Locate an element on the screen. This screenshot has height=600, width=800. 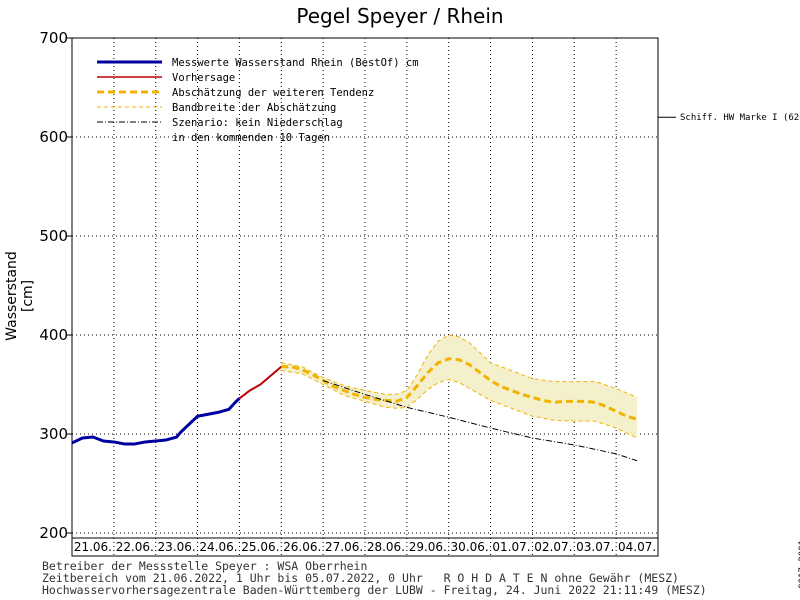
legend-entry: Bandbreite der Abschätzung is located at coordinates (254, 108).